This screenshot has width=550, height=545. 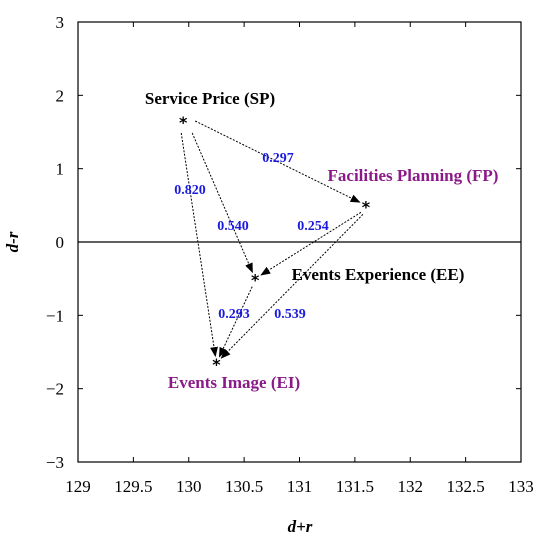 What do you see at coordinates (183, 122) in the screenshot?
I see `node-marker-sp: *` at bounding box center [183, 122].